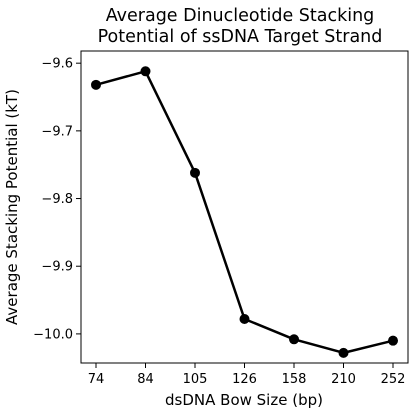 The image size is (415, 415). I want to click on y-tick-label: −10.0, so click(53, 334).